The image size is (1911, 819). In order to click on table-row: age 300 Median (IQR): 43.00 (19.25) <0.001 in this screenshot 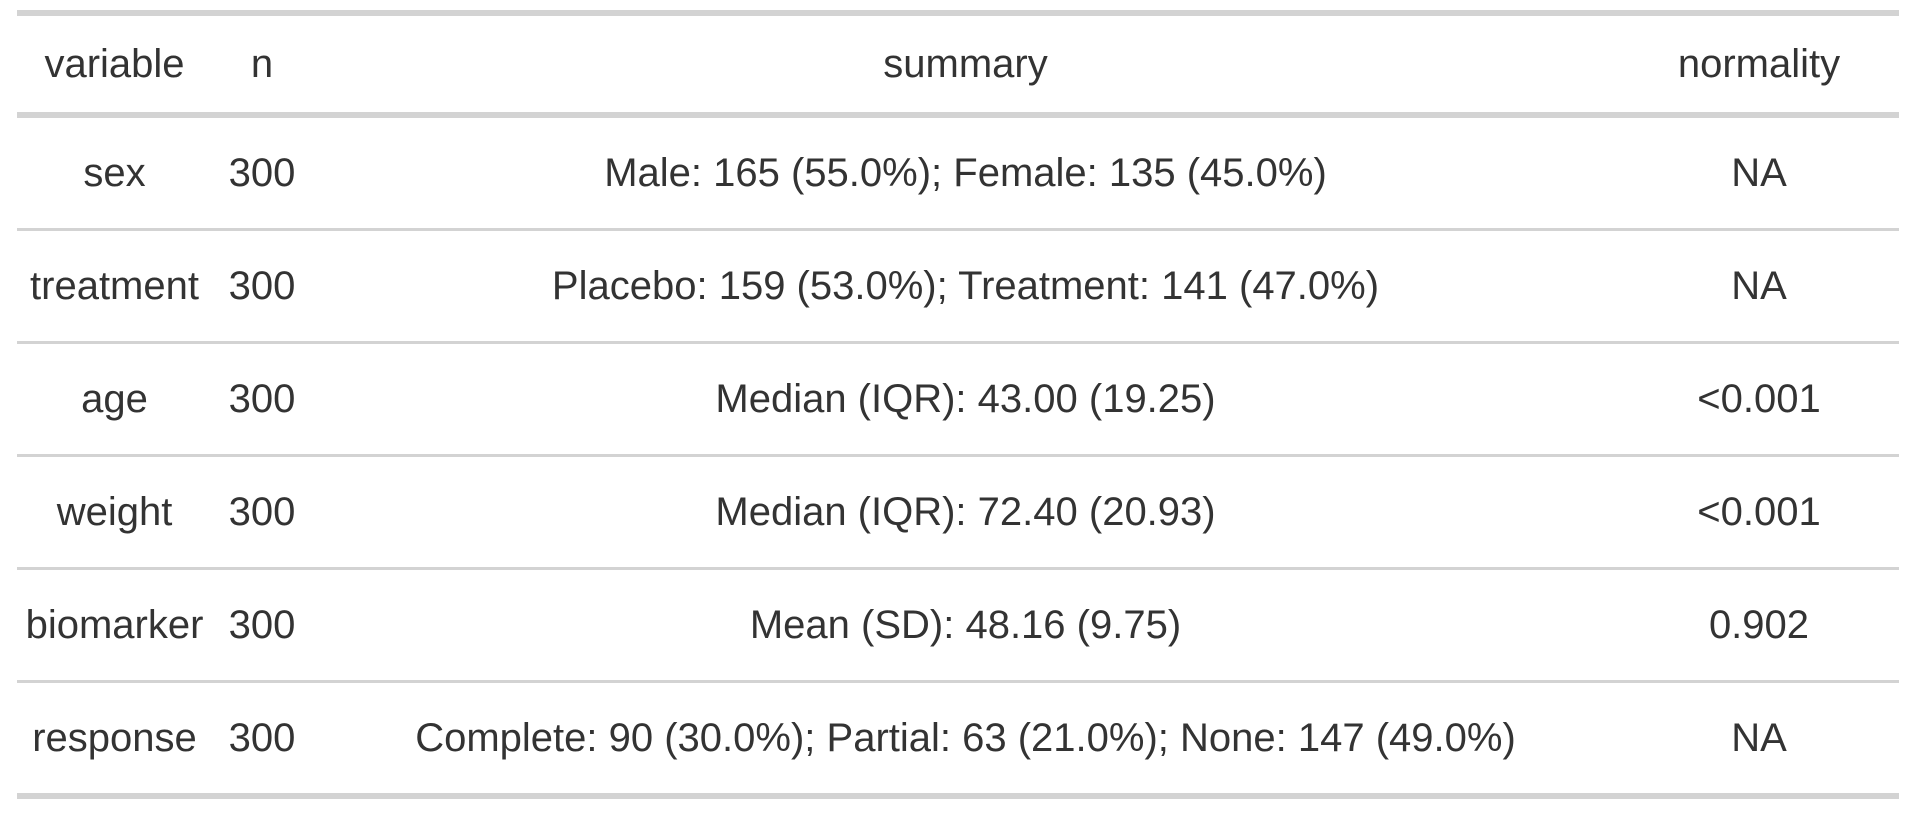, I will do `click(958, 399)`.